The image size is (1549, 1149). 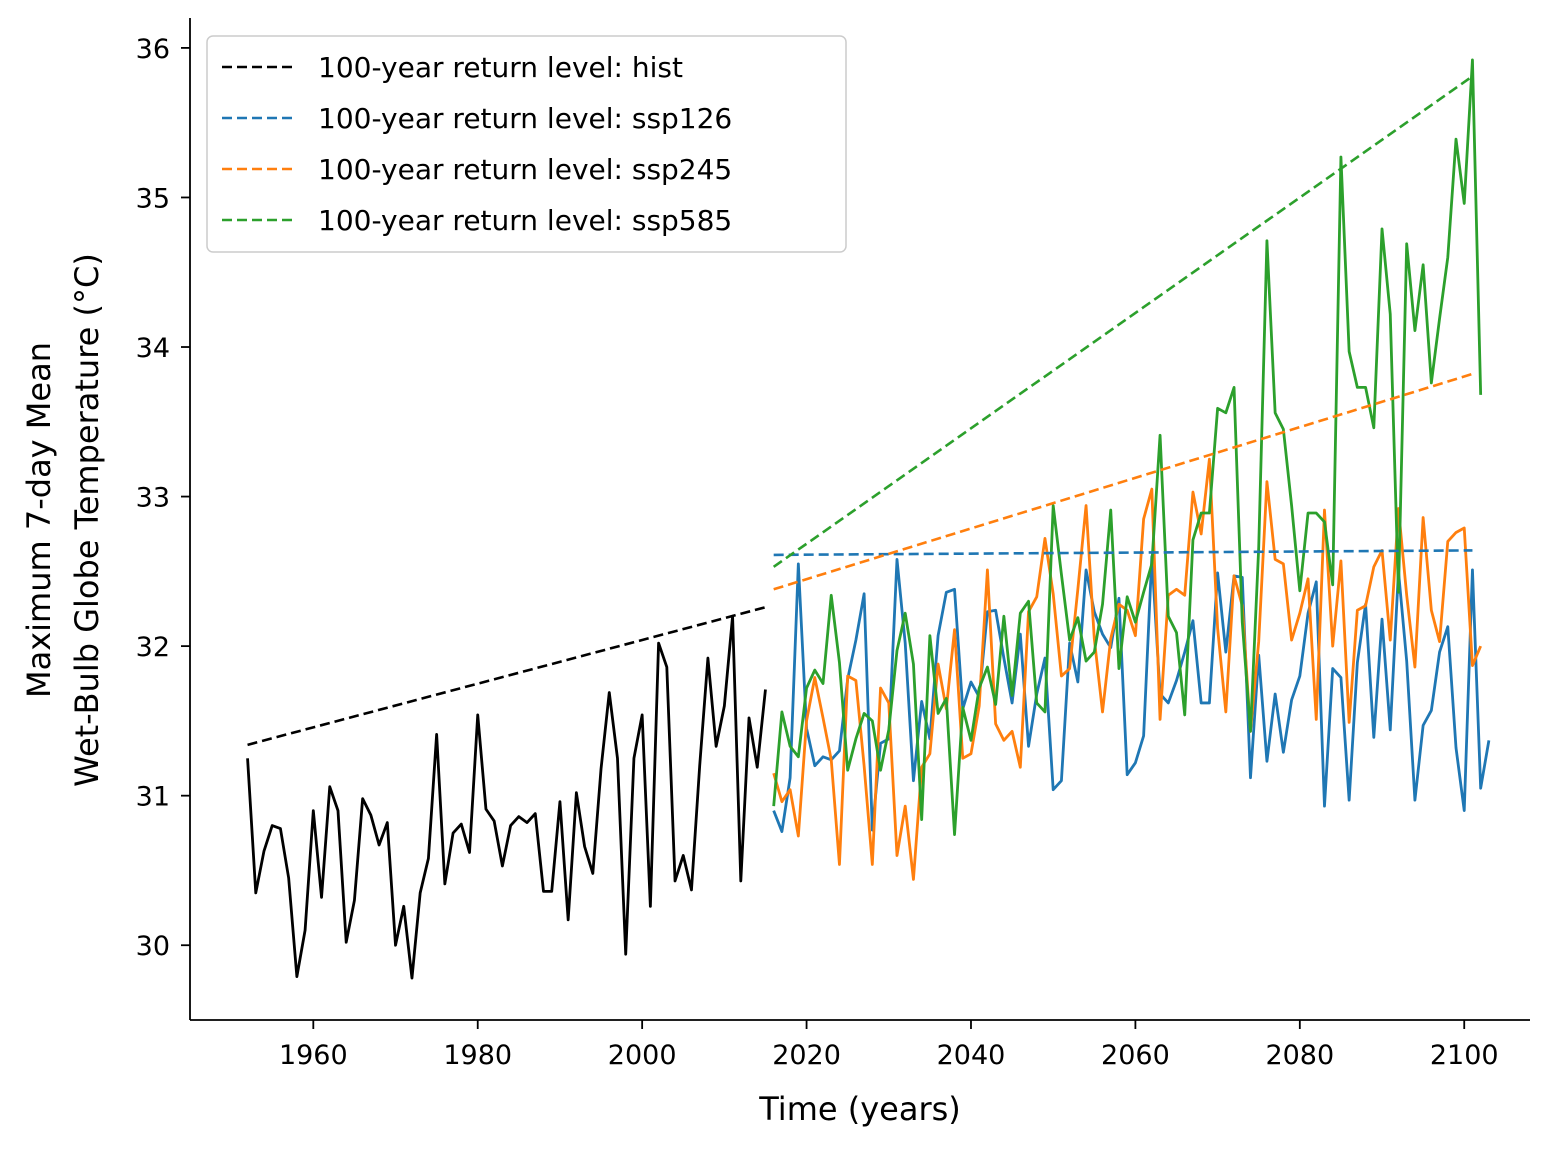 What do you see at coordinates (506, 676) in the screenshot?
I see `return-level-line-hist` at bounding box center [506, 676].